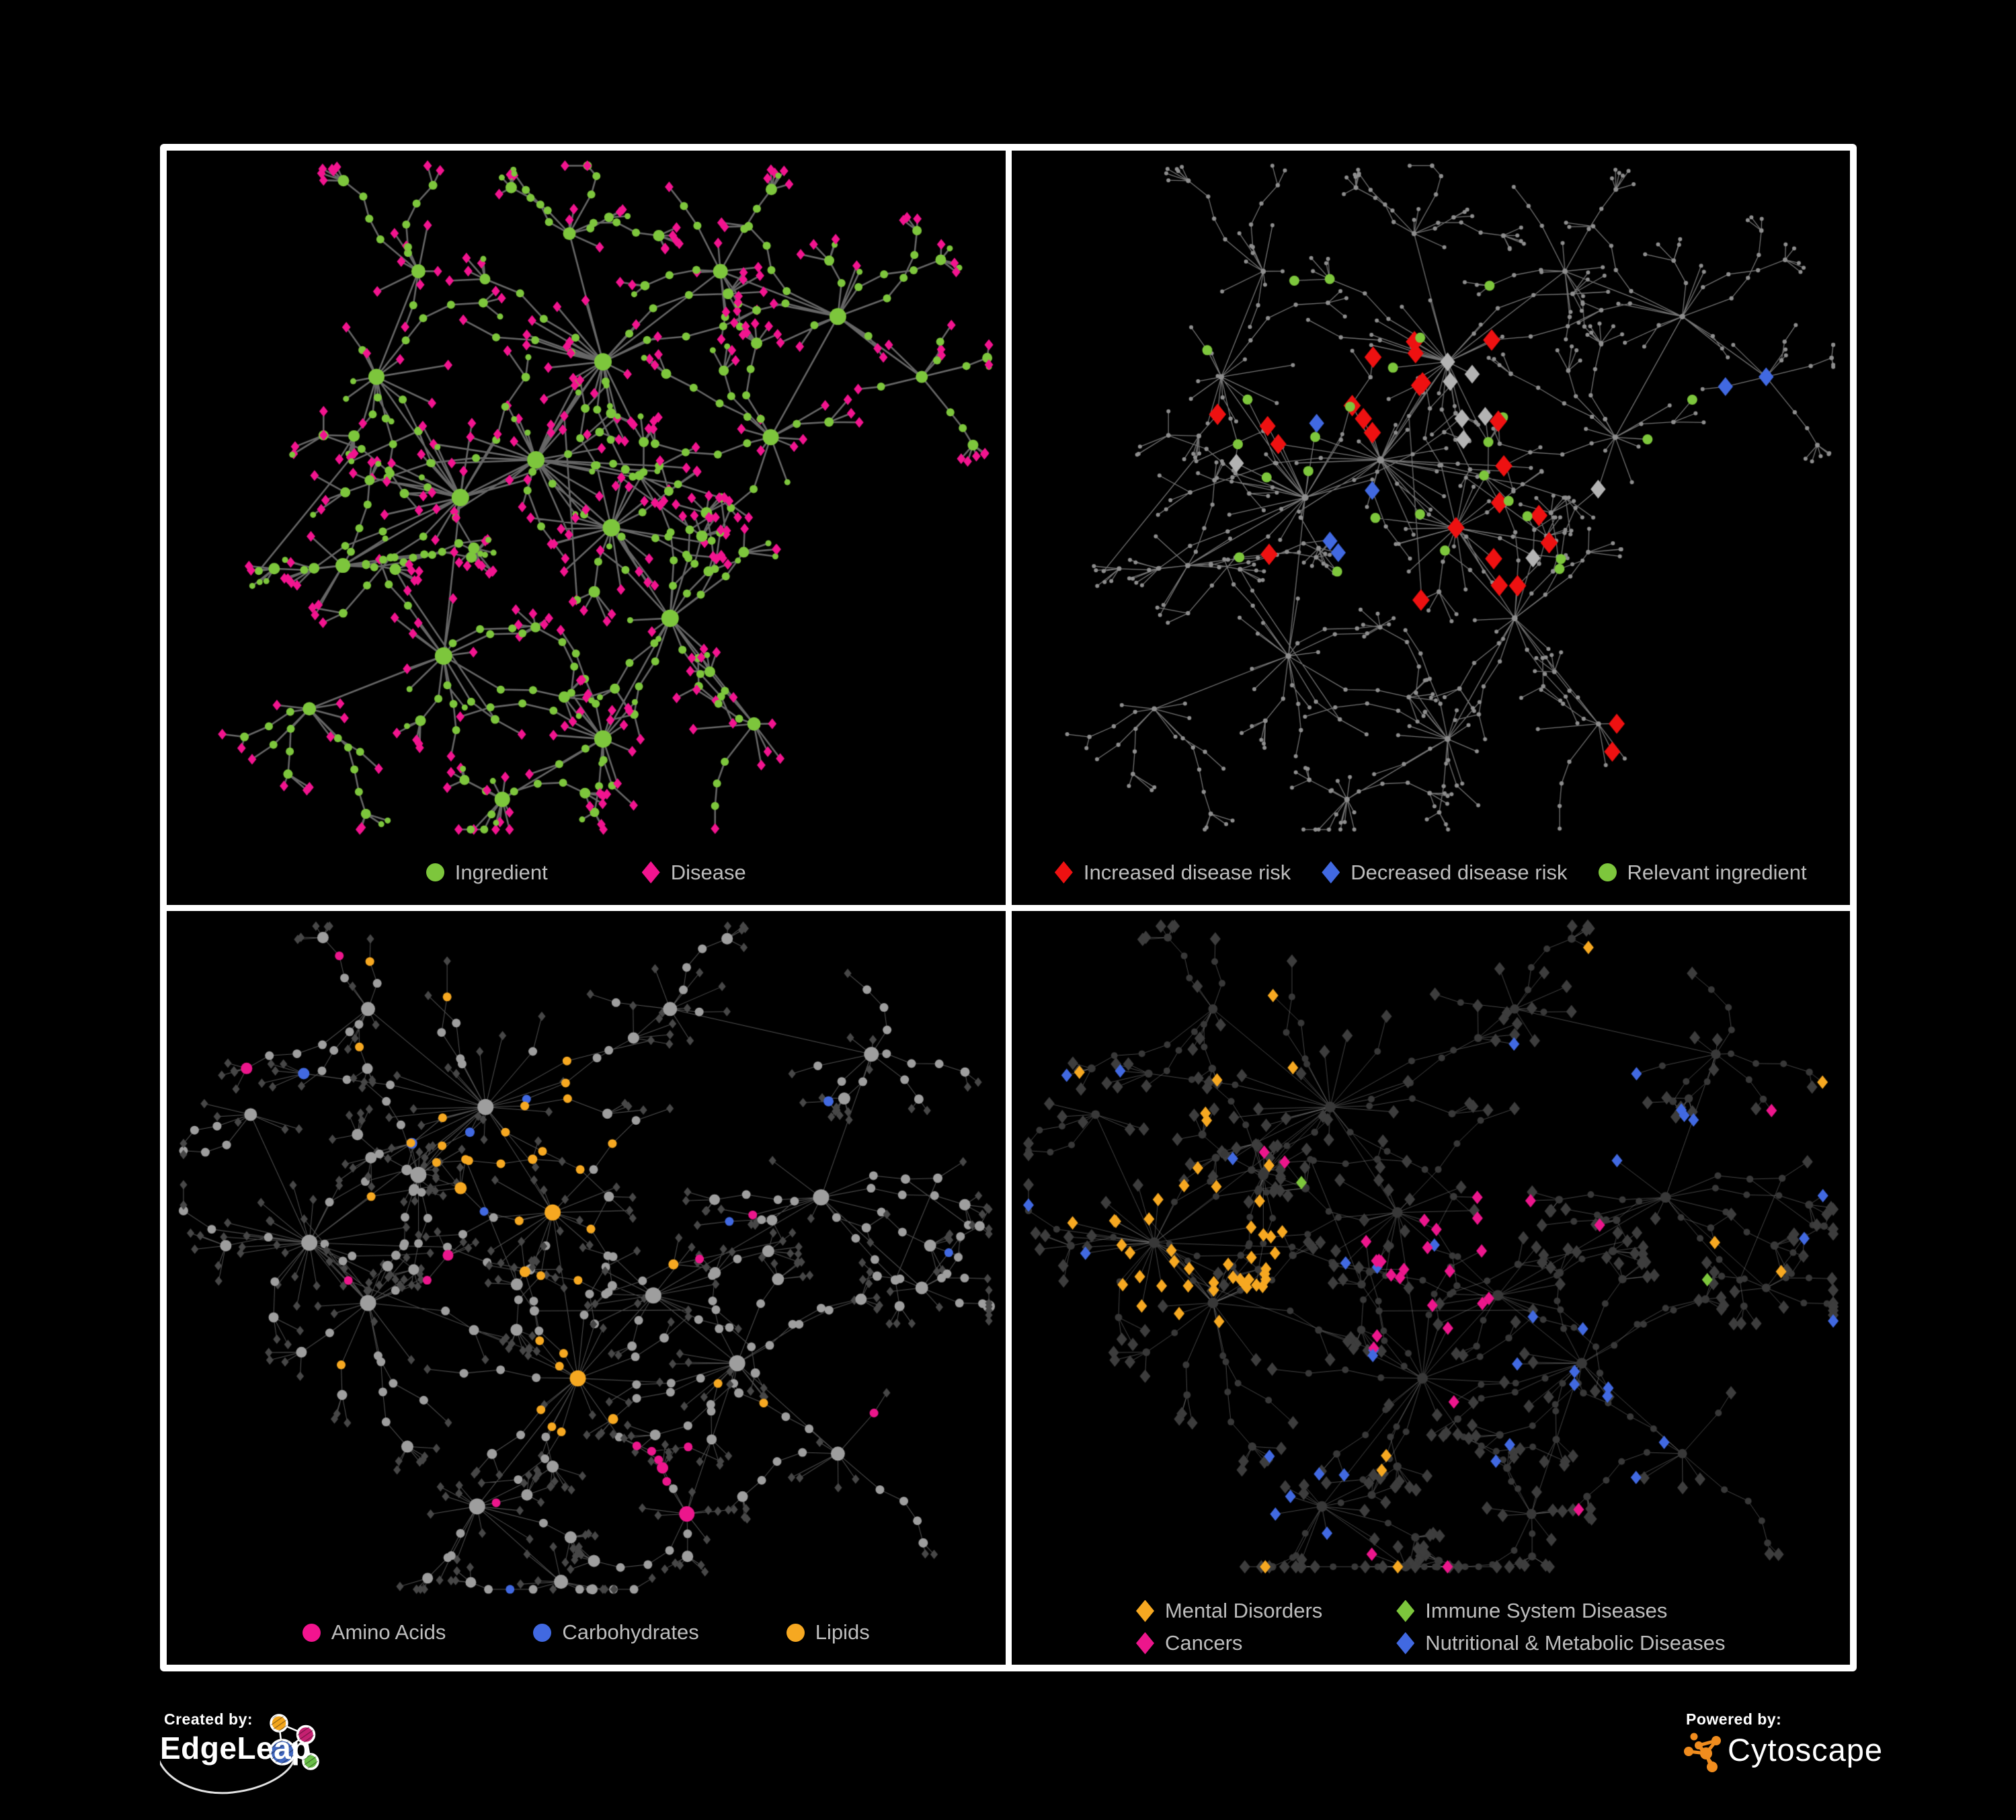 This screenshot has width=2016, height=1820. What do you see at coordinates (1546, 1610) in the screenshot?
I see `legend-label: Immune System Diseases` at bounding box center [1546, 1610].